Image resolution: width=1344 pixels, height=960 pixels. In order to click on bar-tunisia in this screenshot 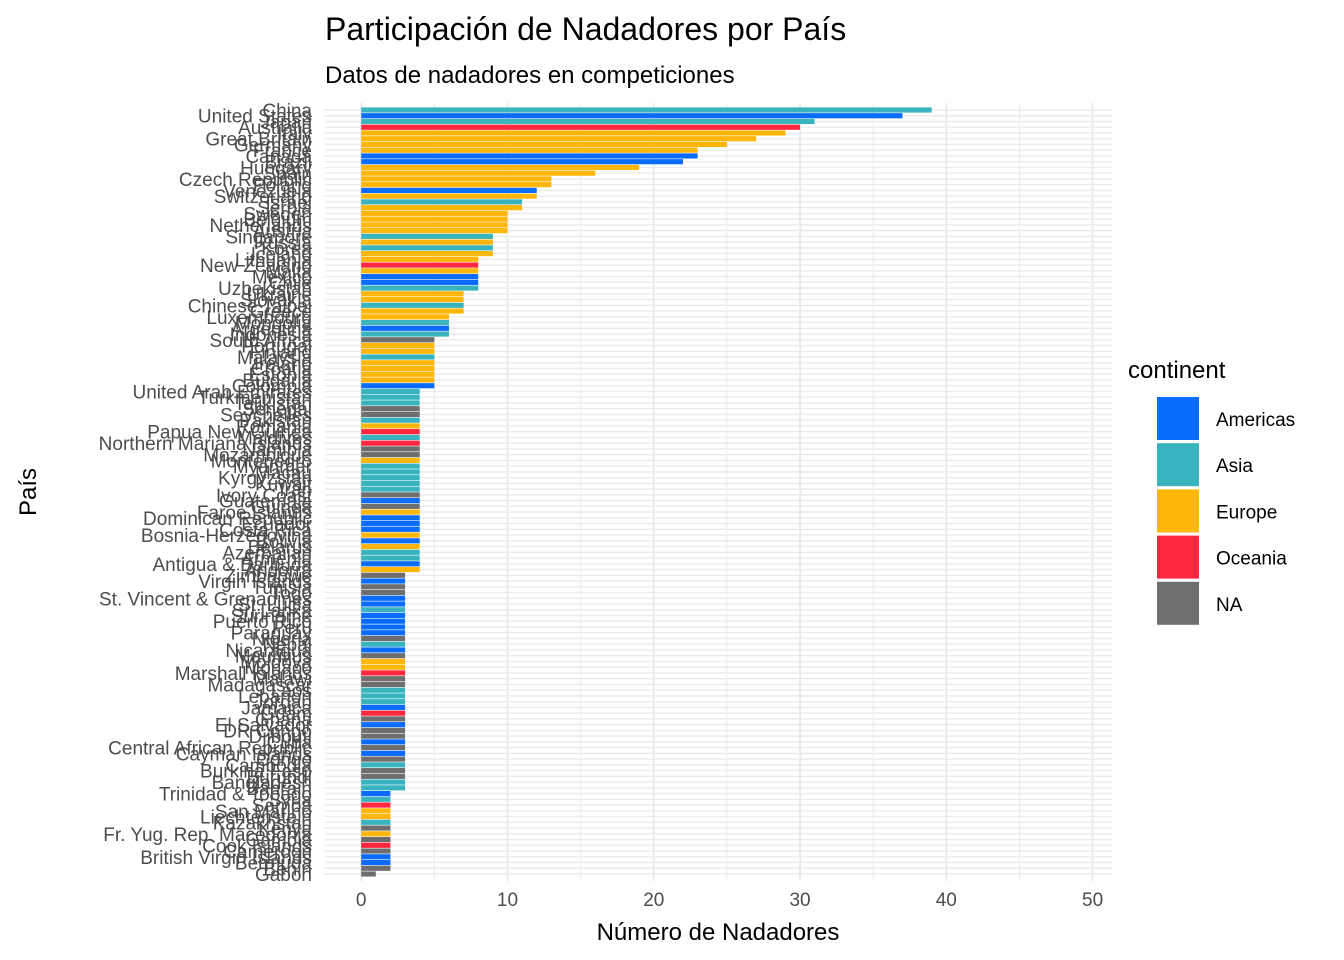, I will do `click(383, 587)`.